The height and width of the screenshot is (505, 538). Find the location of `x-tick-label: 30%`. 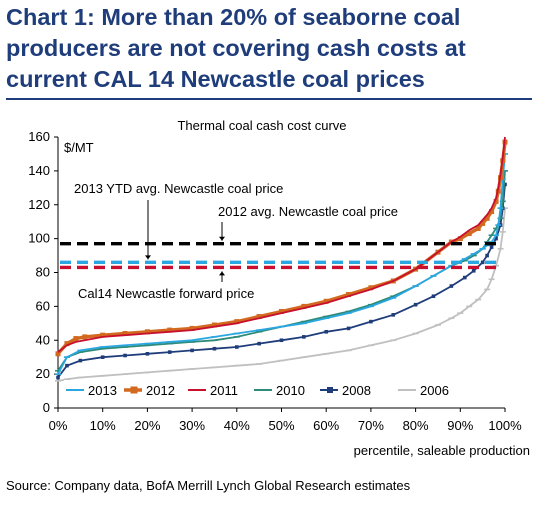

x-tick-label: 30% is located at coordinates (192, 425).